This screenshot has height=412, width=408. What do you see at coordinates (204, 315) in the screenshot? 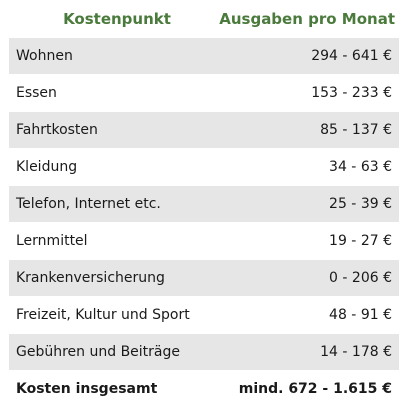
I see `table-row: Freizeit, Kultur und Sport 48 - 91 €` at bounding box center [204, 315].